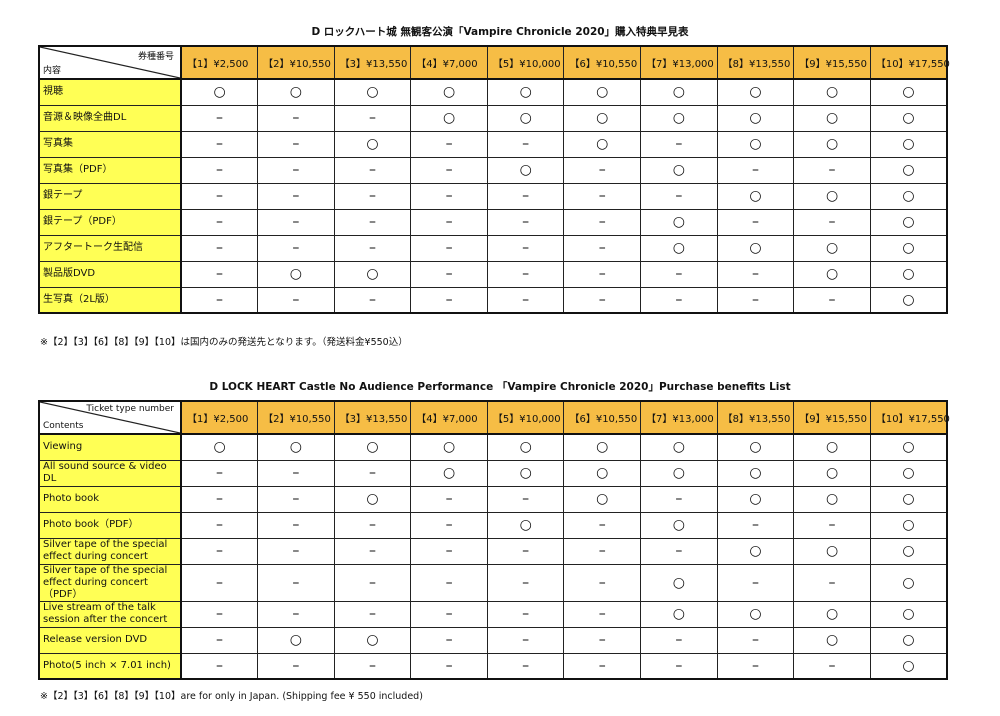  I want to click on table-row: 視聴 ○ ○ ○ ○ ○ ○ ○ ○ ○ ○, so click(493, 92).